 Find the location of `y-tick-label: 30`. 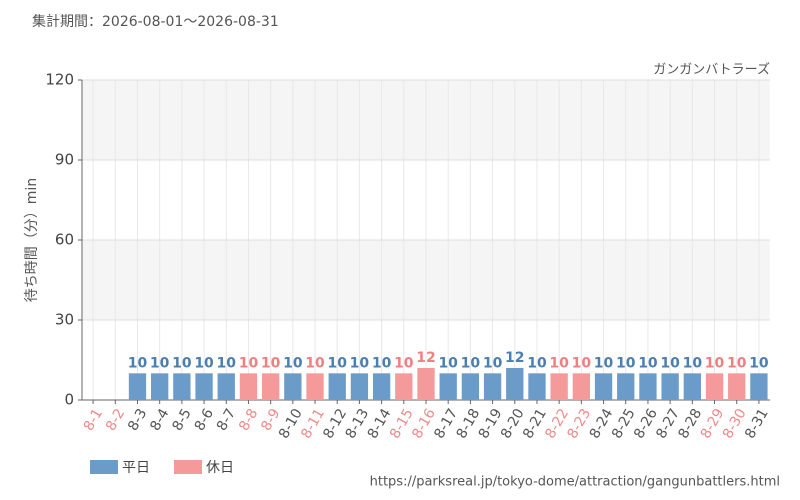

y-tick-label: 30 is located at coordinates (64, 320).